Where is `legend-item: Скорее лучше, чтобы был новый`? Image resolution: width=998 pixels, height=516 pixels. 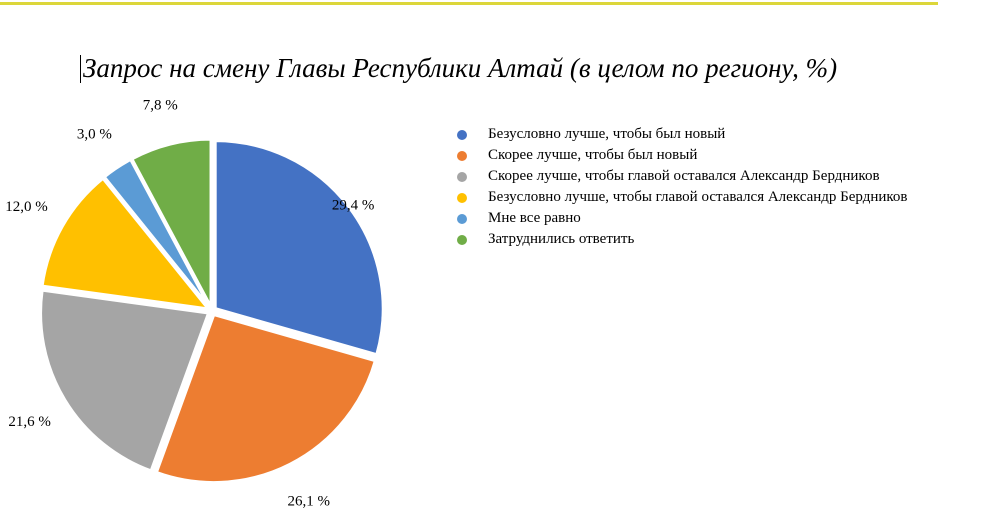
legend-item: Скорее лучше, чтобы был новый is located at coordinates (682, 155).